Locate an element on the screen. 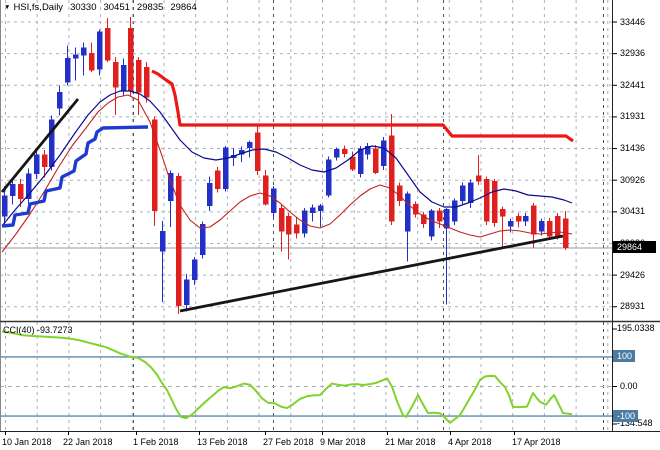 Image resolution: width=660 pixels, height=450 pixels. price-axis-label: 32441 is located at coordinates (633, 84).